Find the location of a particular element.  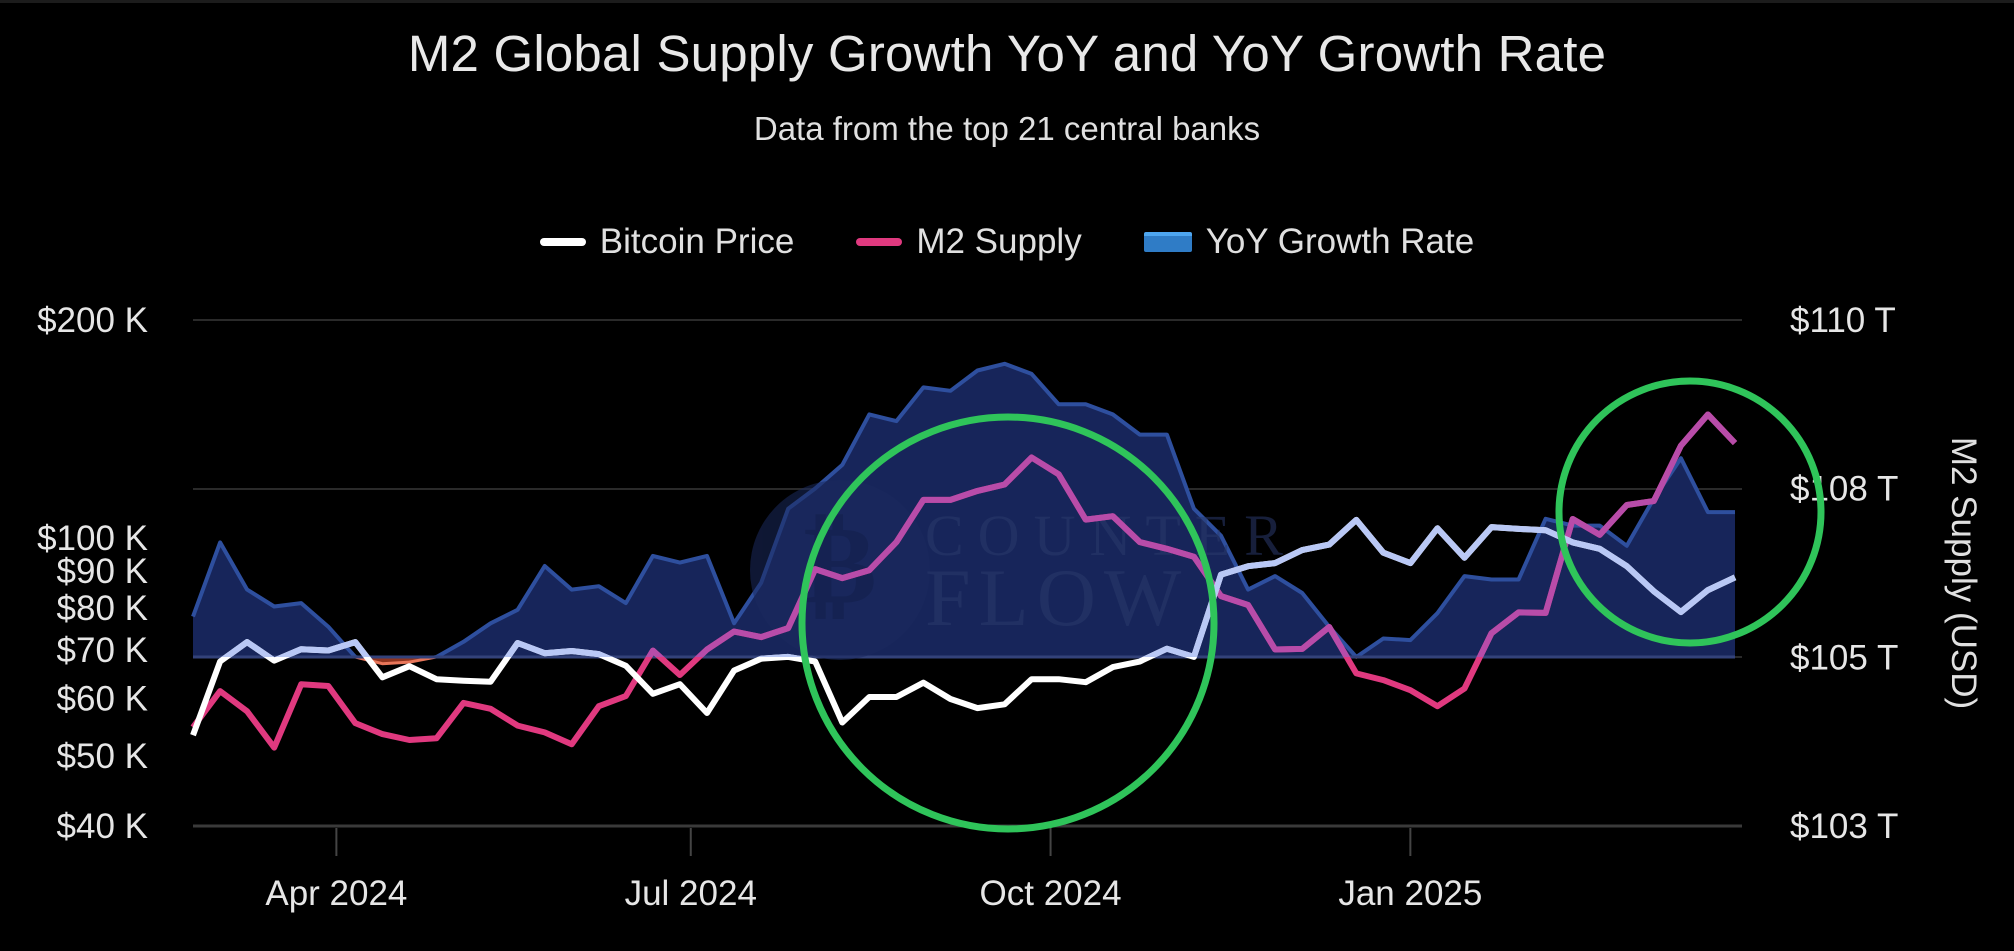

m2-line-swatch-icon is located at coordinates (879, 242).